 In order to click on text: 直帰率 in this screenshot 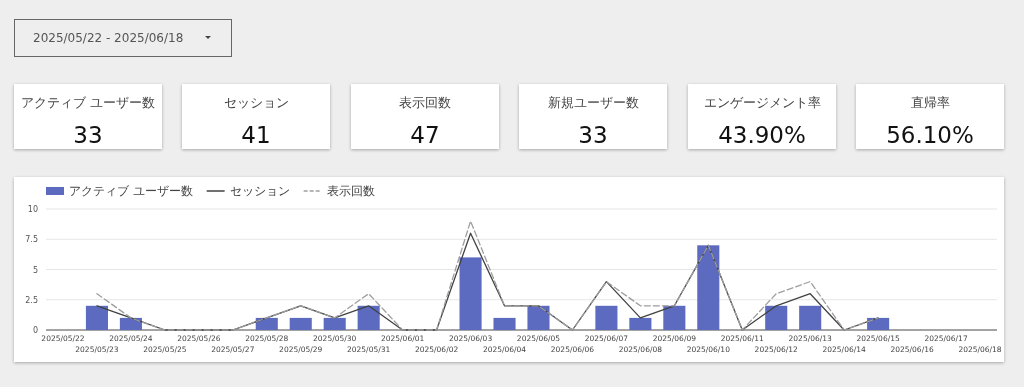, I will do `click(930, 103)`.